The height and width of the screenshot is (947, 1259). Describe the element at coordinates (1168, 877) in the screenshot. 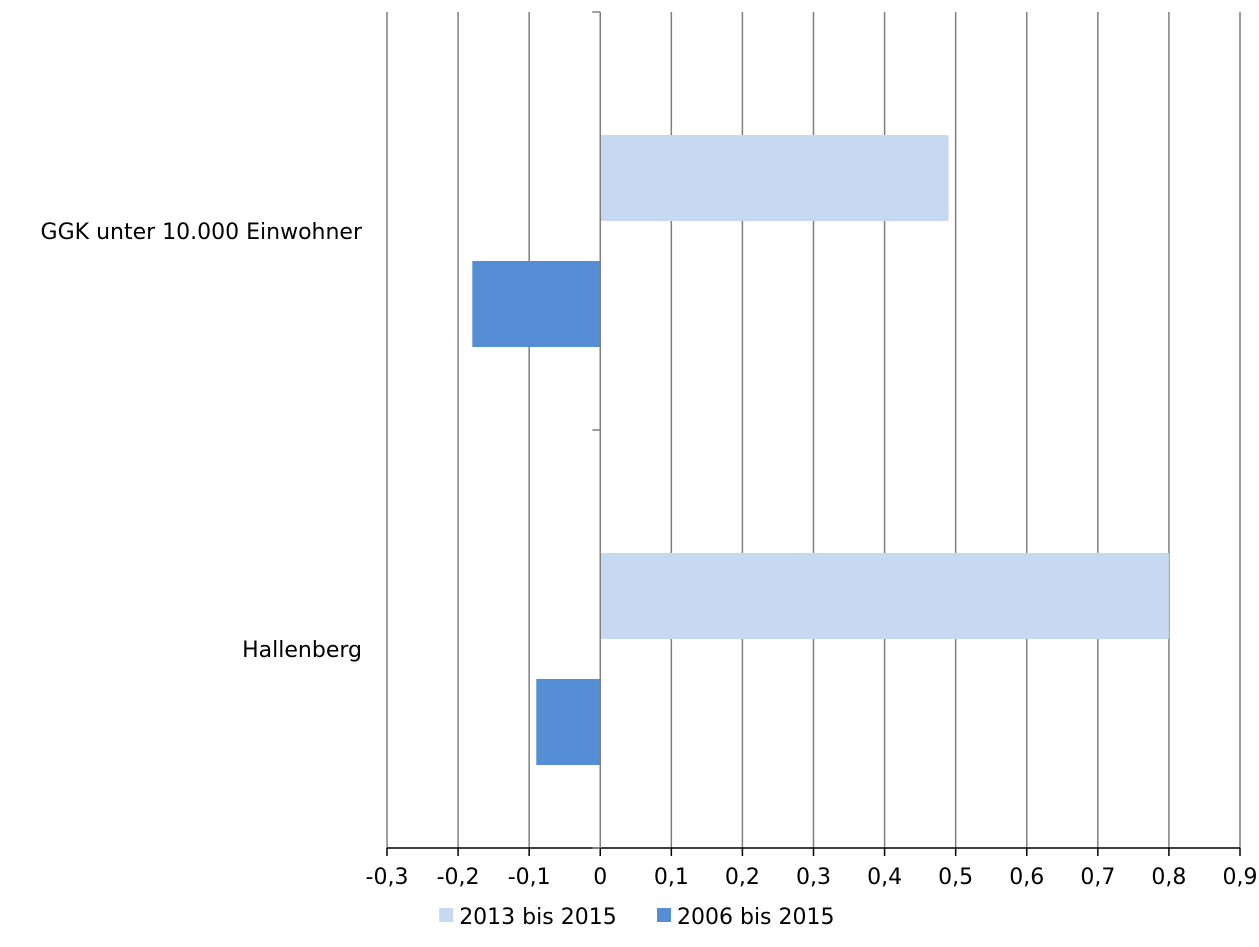

I see `x-tick-label: 0,8` at that location.